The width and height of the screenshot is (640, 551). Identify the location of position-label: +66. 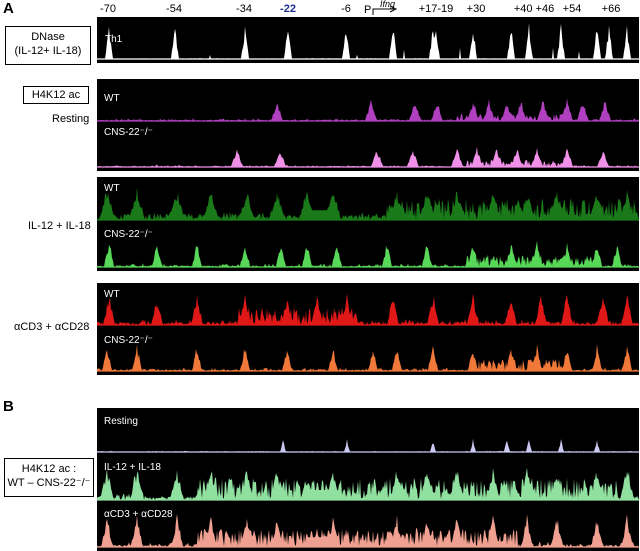
(611, 9).